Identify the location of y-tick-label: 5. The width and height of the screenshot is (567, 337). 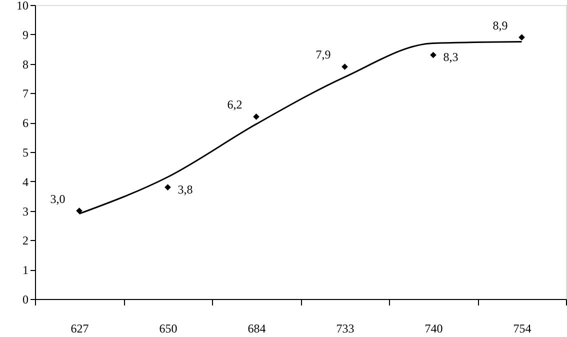
(25, 153).